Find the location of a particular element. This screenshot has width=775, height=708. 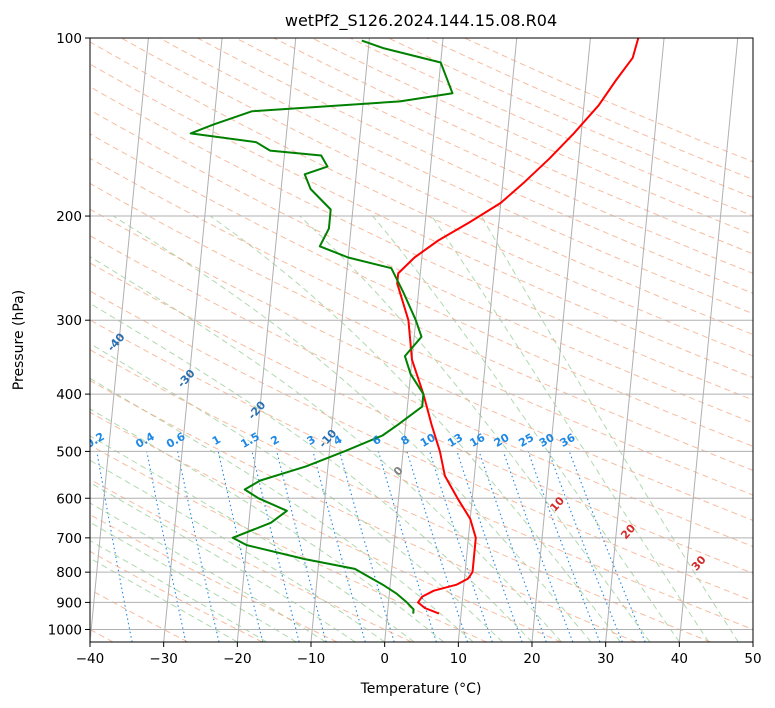

y-axis-ticks: 100 200 300 400 500 600 700 800 900 1000 is located at coordinates (69, 334).